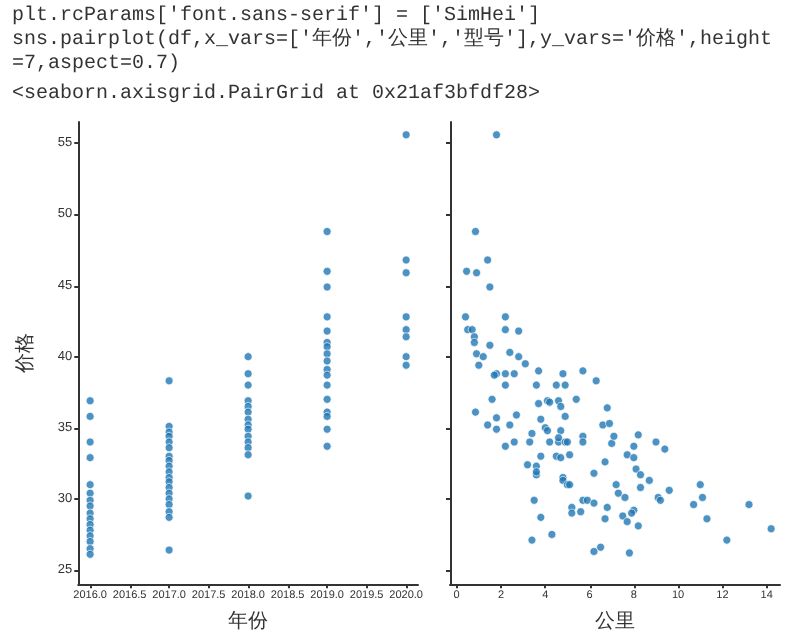 The height and width of the screenshot is (642, 792). I want to click on text: plt.rcParams['font.sans-serif'] = ['SimHei'], so click(277, 17).